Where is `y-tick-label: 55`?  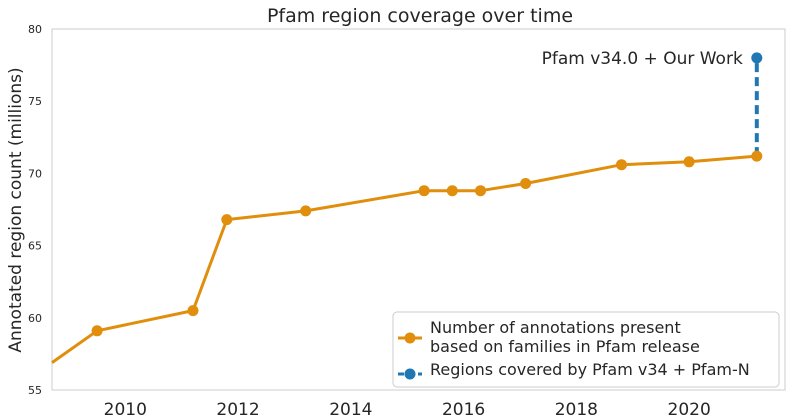 y-tick-label: 55 is located at coordinates (35, 390).